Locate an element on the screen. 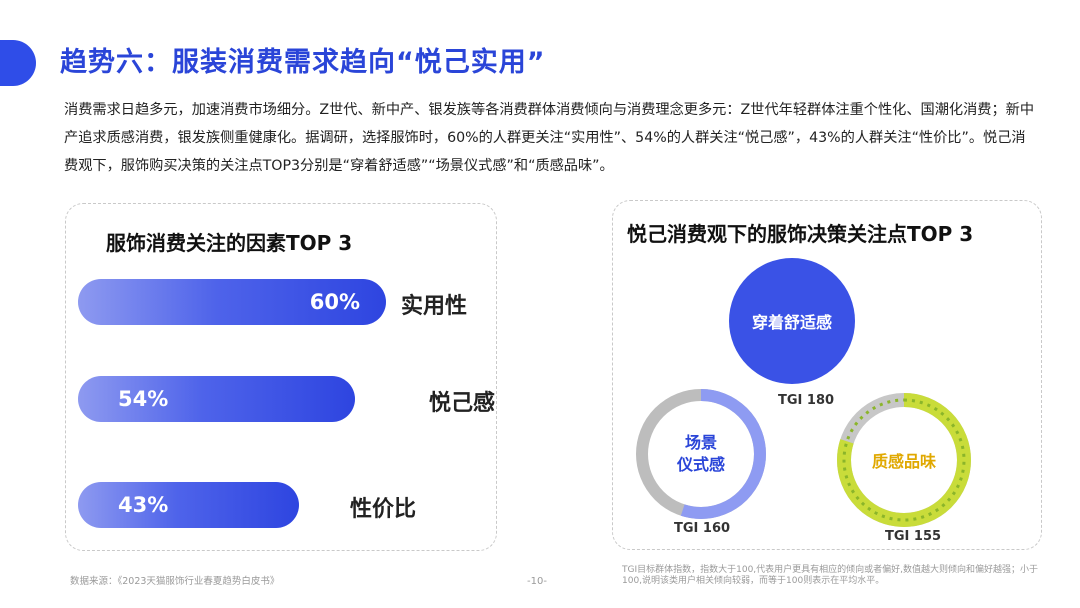 Image resolution: width=1080 pixels, height=608 pixels. bubble-scene: 场景 仪式感 is located at coordinates (701, 454).